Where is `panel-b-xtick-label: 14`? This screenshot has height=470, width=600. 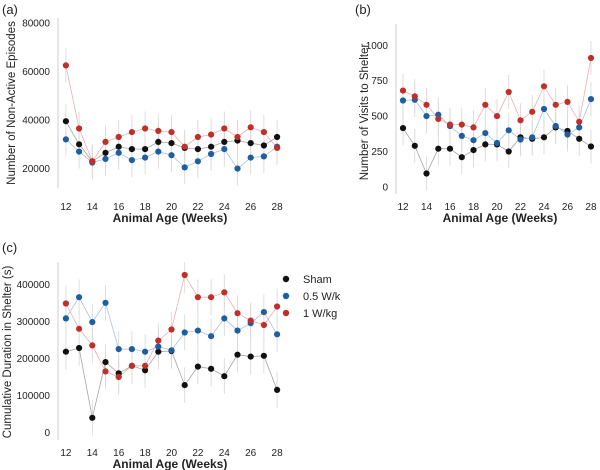
panel-b-xtick-label: 14 is located at coordinates (427, 207).